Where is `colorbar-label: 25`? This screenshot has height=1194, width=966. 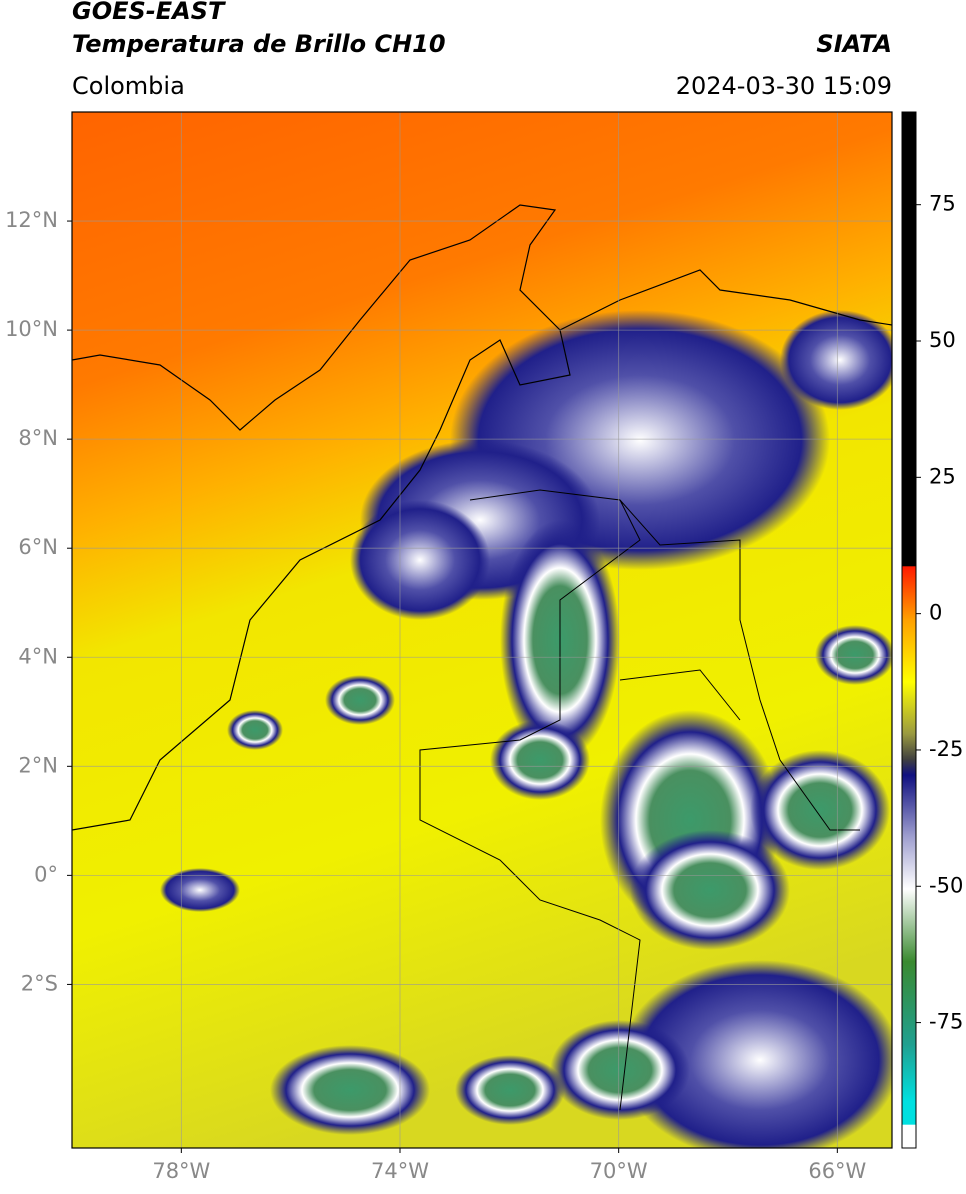 colorbar-label: 25 is located at coordinates (942, 476).